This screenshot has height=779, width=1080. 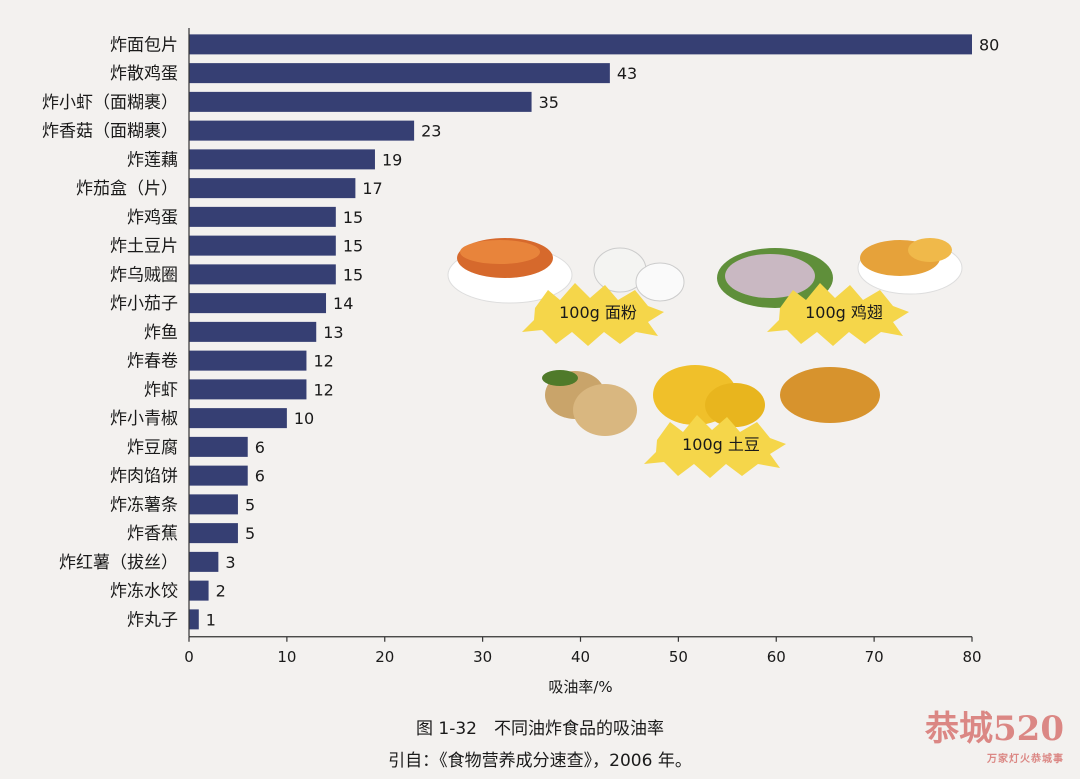 I want to click on value-label-19: 2, so click(x=221, y=591).